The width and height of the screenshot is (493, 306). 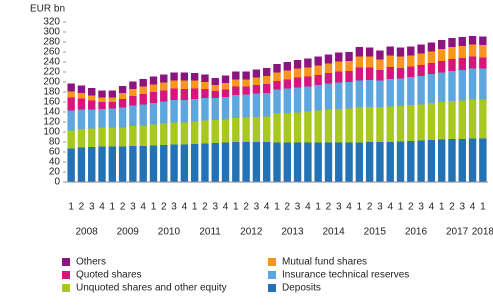 I want to click on y-tick-label: 80, so click(x=55, y=142).